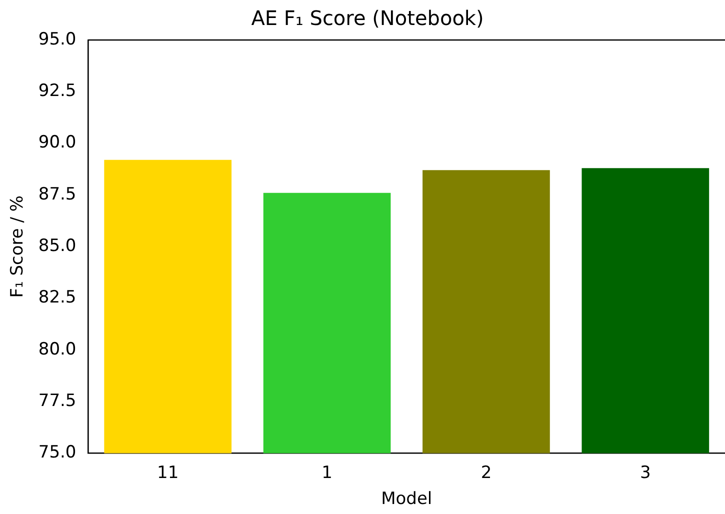 This screenshot has height=514, width=725. What do you see at coordinates (57, 452) in the screenshot?
I see `y-tick-label: 75.0` at bounding box center [57, 452].